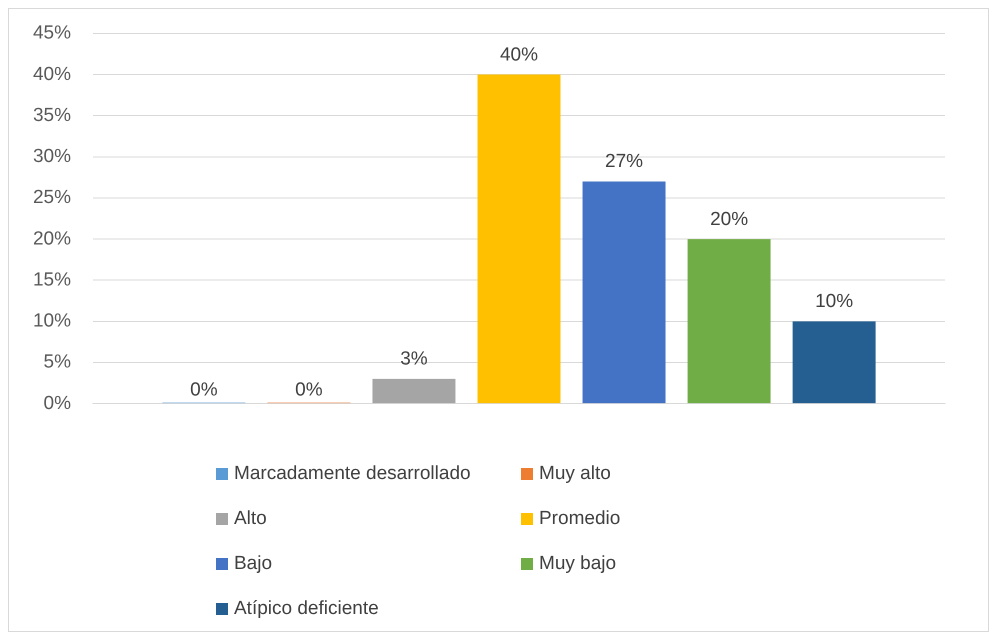  Describe the element at coordinates (58, 362) in the screenshot. I see `y-tick-label: 5%` at that location.